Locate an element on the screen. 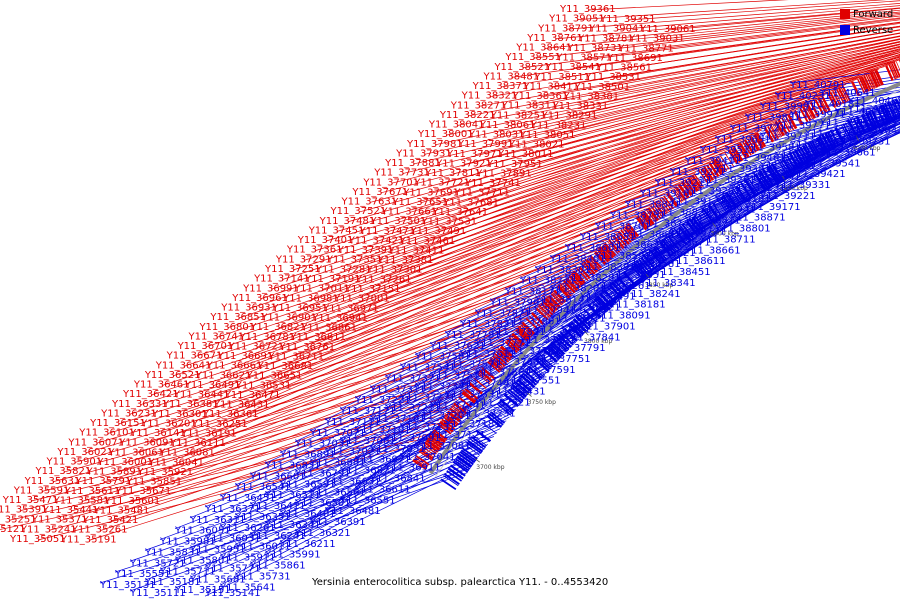 Image resolution: width=900 pixels, height=600 pixels. reverse-gene-label: Y11_38941 is located at coordinates (727, 210).